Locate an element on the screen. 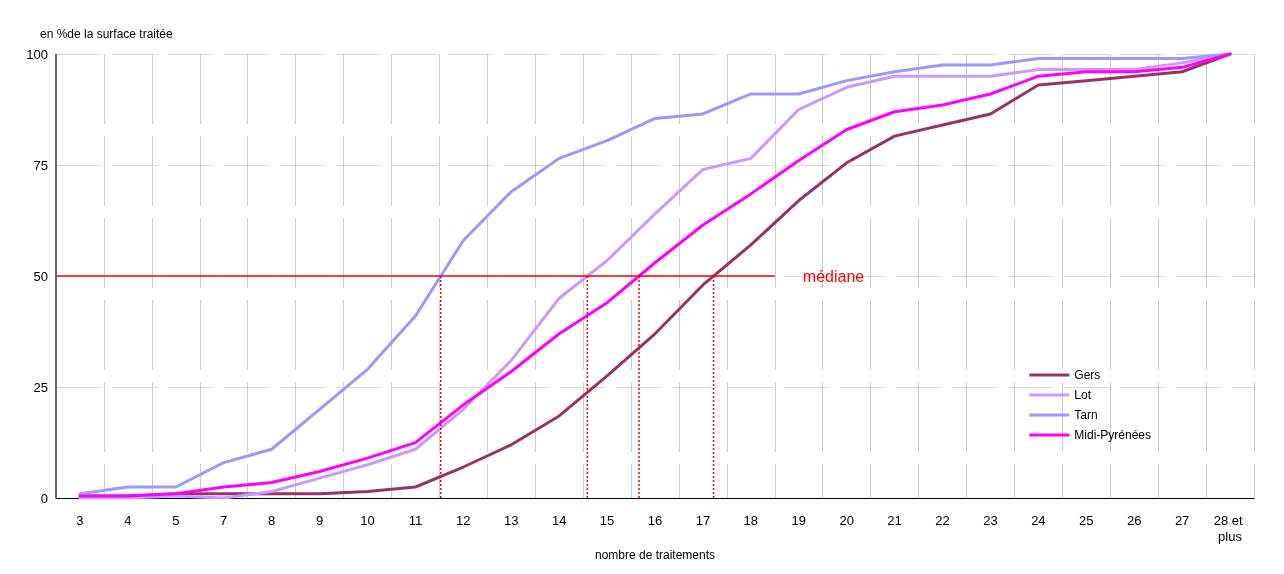 This screenshot has height=574, width=1284. ref-line-label: médiane is located at coordinates (833, 276).